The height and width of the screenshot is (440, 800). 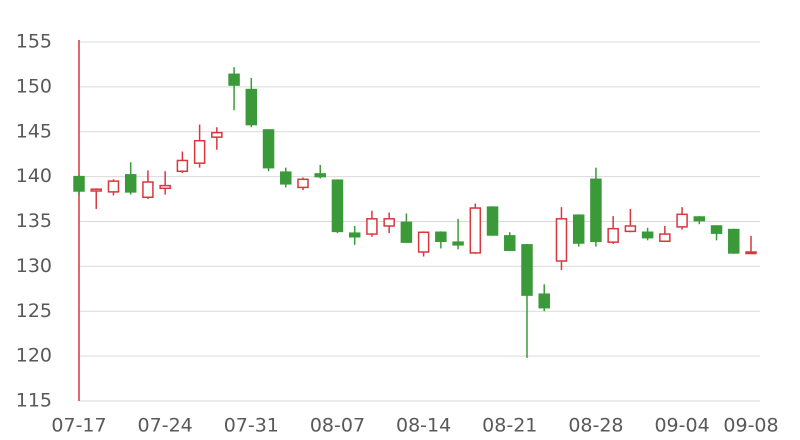 I want to click on y-tick-label: 125, so click(x=34, y=311).